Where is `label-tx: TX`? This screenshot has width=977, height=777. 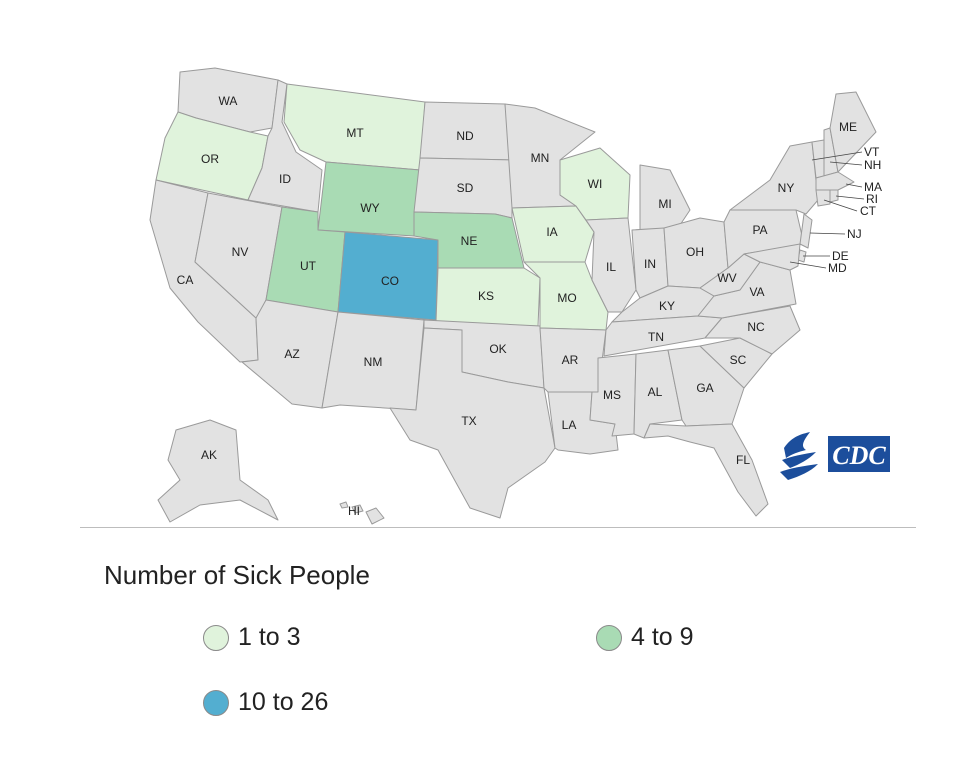 label-tx: TX is located at coordinates (468, 421).